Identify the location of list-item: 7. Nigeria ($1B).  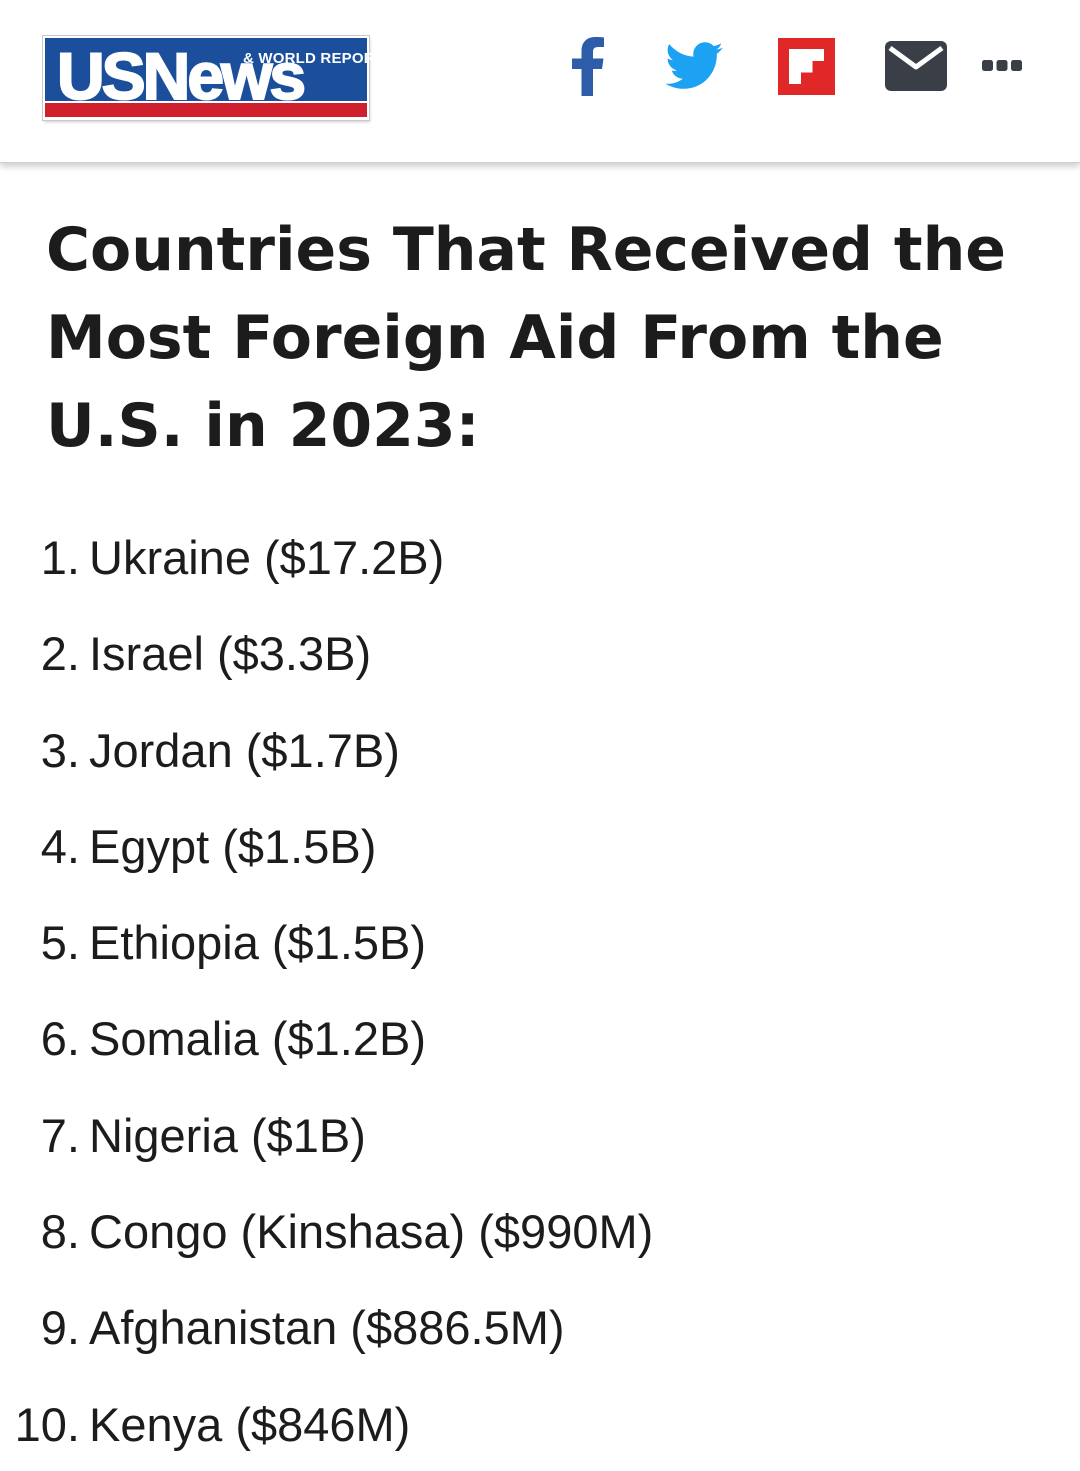
(540, 1136).